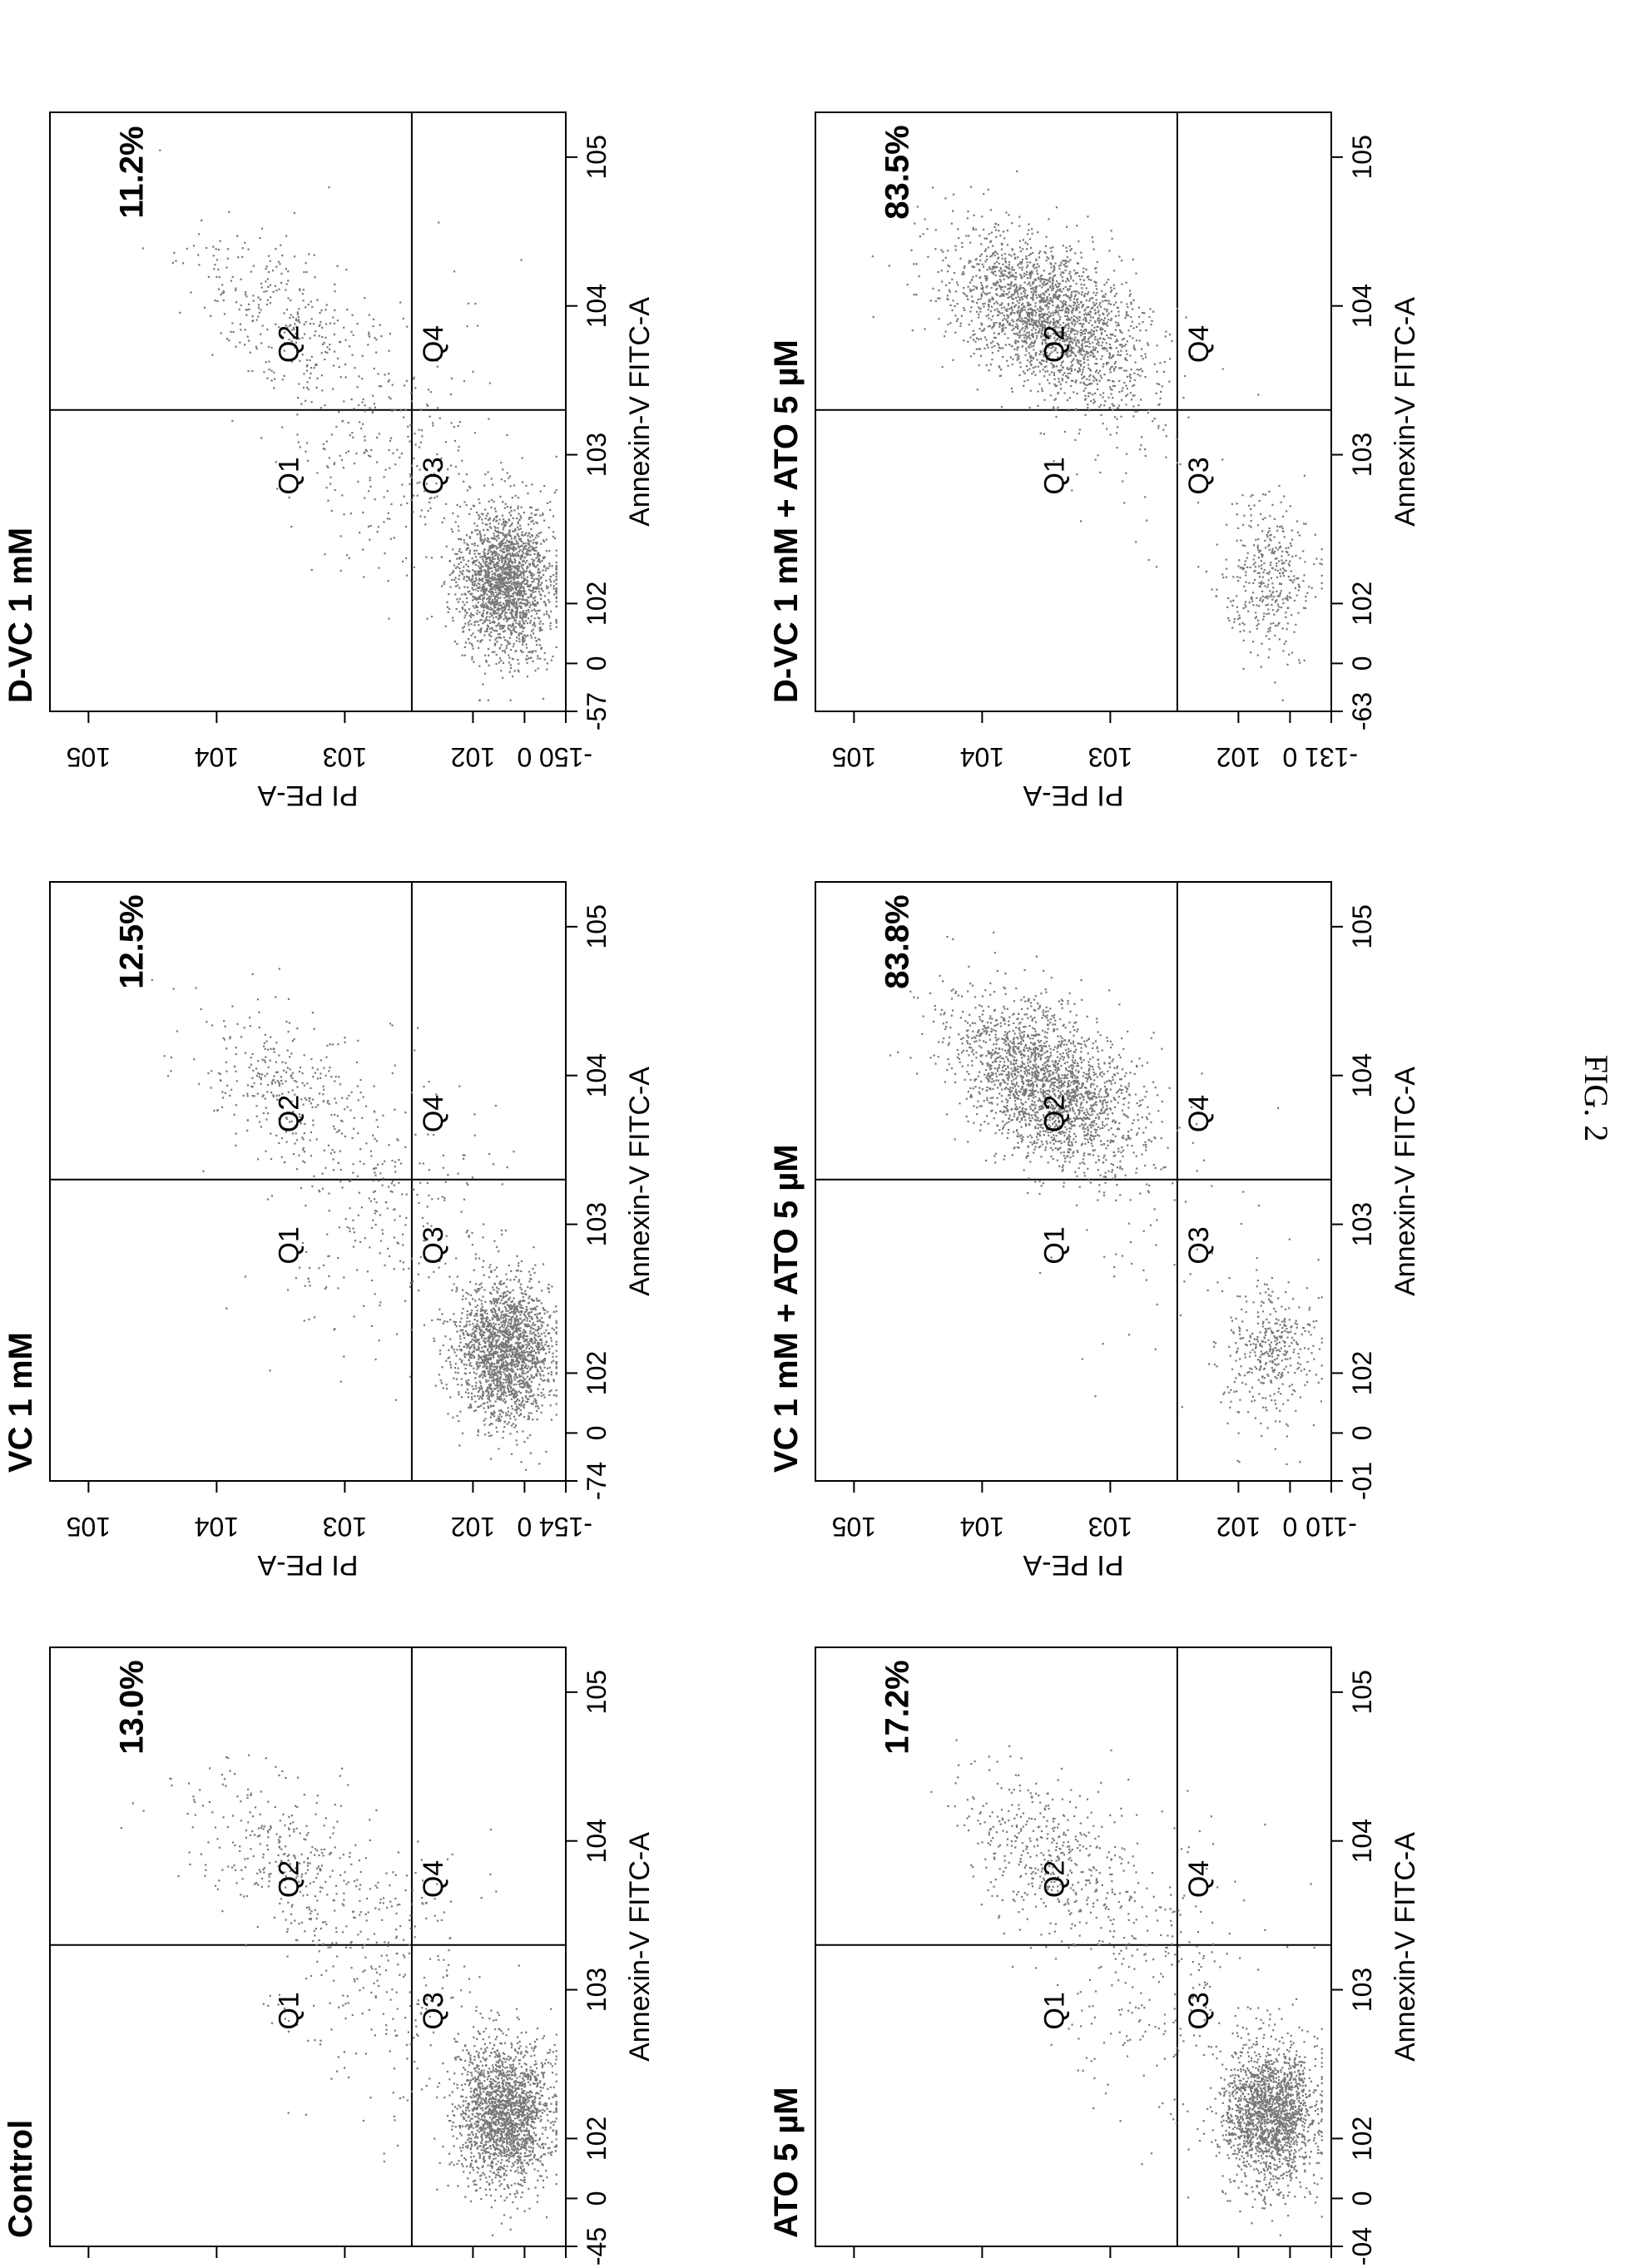  Describe the element at coordinates (597, 2246) in the screenshot. I see `x-tick-label: -45` at that location.